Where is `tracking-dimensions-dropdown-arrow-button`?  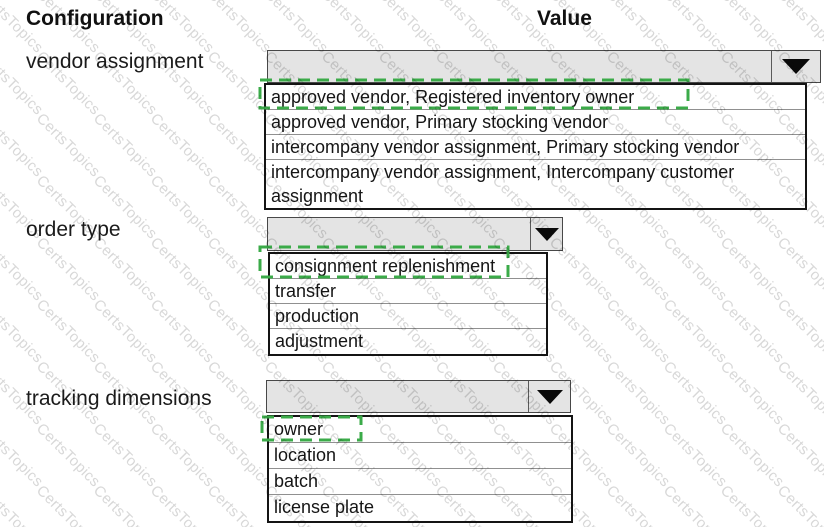 tracking-dimensions-dropdown-arrow-button is located at coordinates (549, 396).